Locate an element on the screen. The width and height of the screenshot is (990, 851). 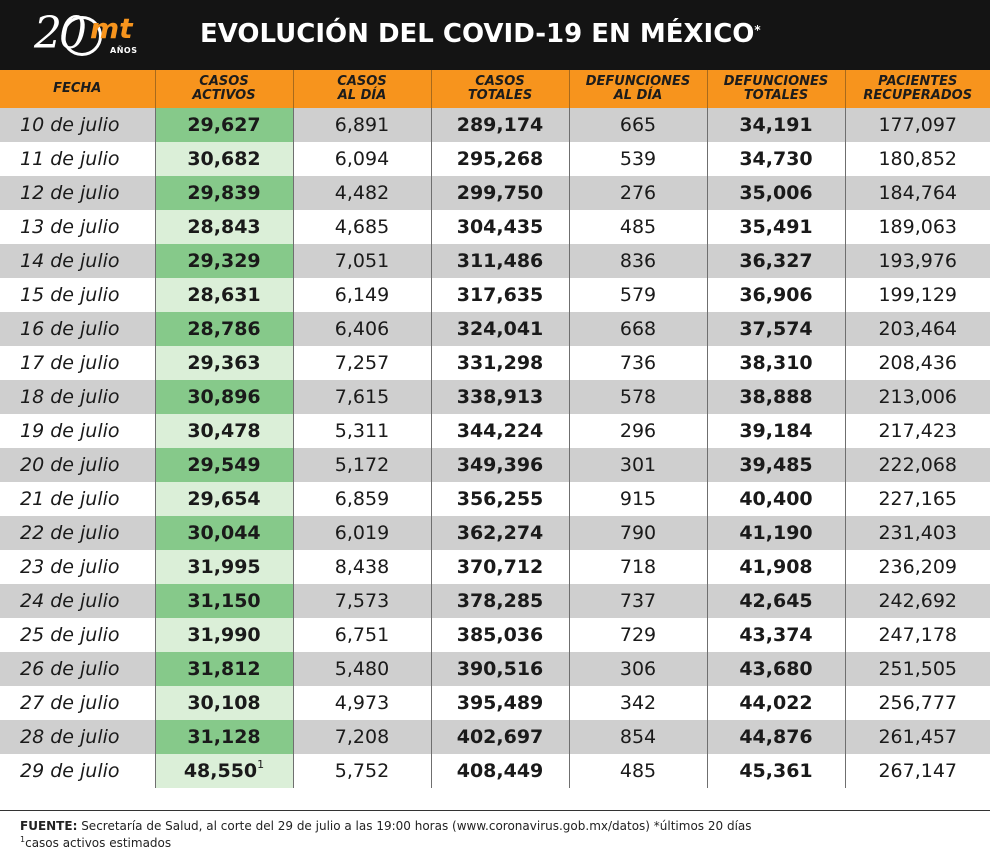
cell-defunciones-totales: 45,361 is located at coordinates (776, 771).